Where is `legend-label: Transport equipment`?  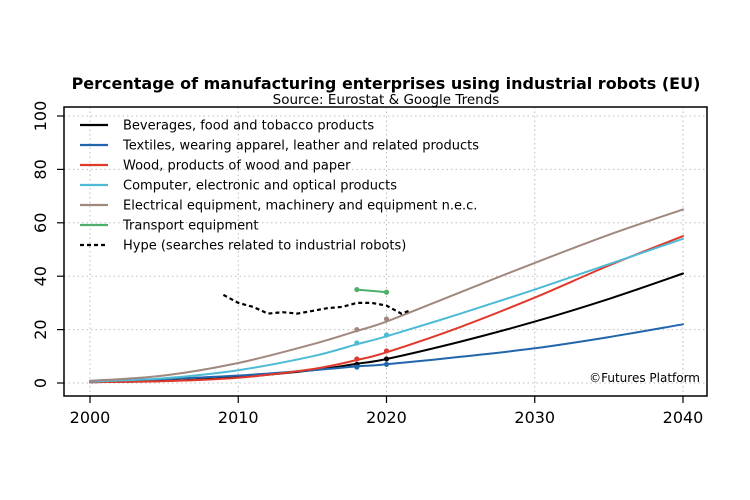 legend-label: Transport equipment is located at coordinates (190, 226).